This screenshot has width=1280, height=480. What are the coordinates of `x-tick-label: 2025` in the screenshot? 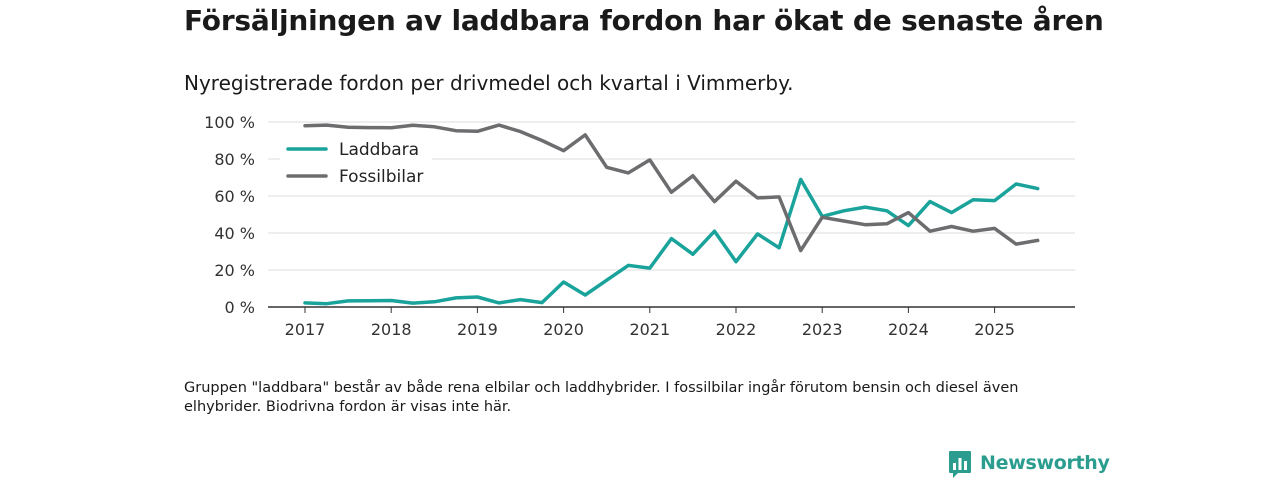 It's located at (994, 329).